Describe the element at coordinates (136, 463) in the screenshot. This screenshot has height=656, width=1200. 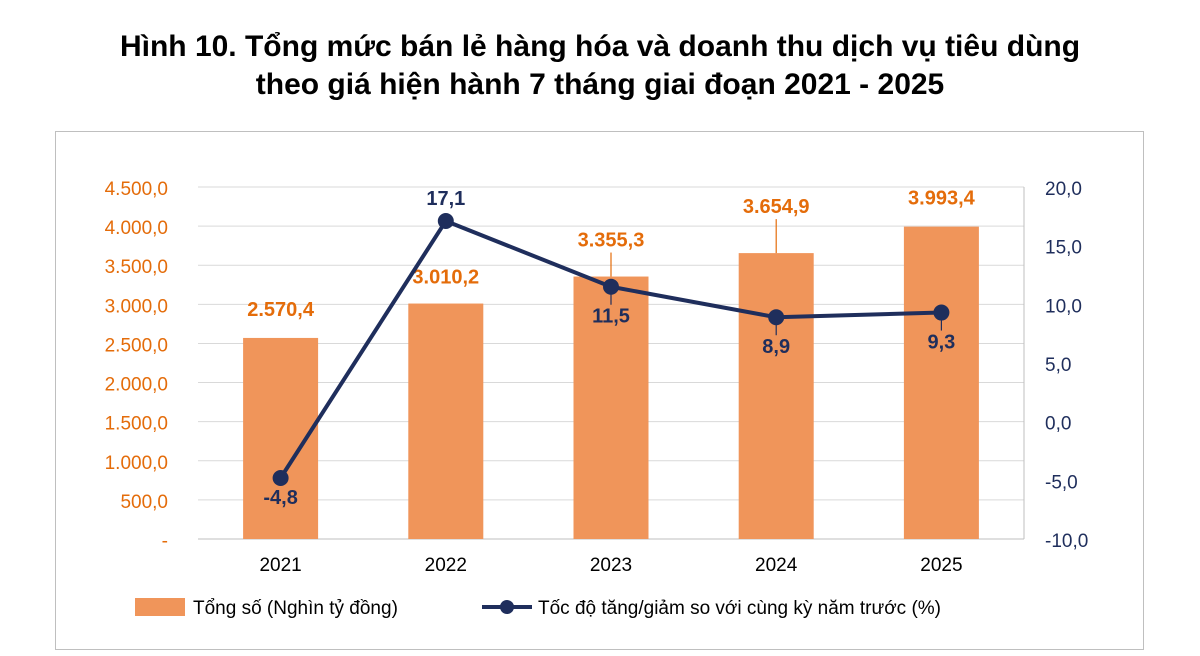
I see `y-left-tick-label: 1.000,0` at that location.